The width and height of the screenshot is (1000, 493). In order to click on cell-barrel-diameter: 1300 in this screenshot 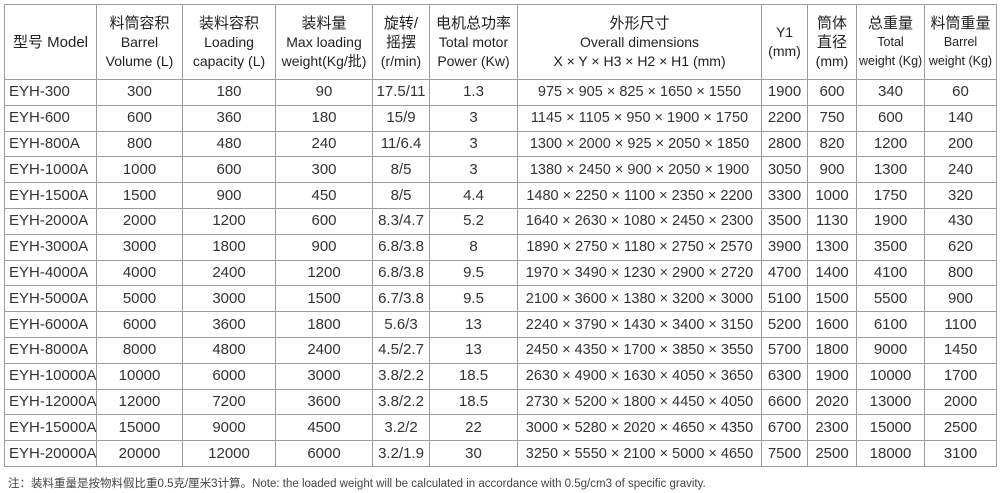, I will do `click(832, 247)`.